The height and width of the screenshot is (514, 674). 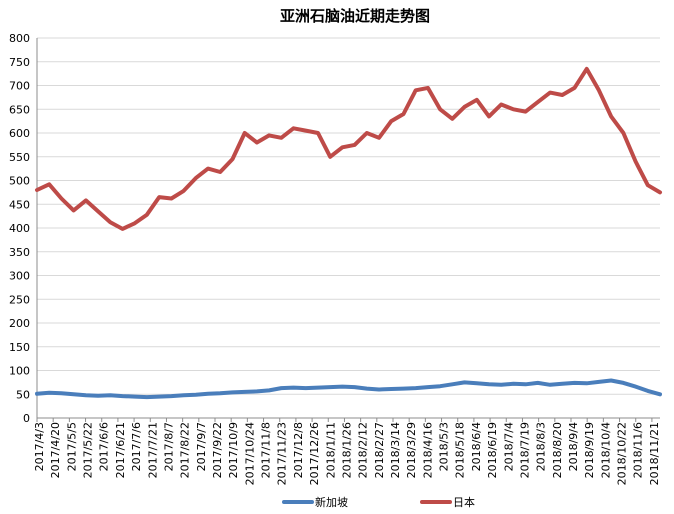 I want to click on x-tick-label: 2018/7/19, so click(x=524, y=450).